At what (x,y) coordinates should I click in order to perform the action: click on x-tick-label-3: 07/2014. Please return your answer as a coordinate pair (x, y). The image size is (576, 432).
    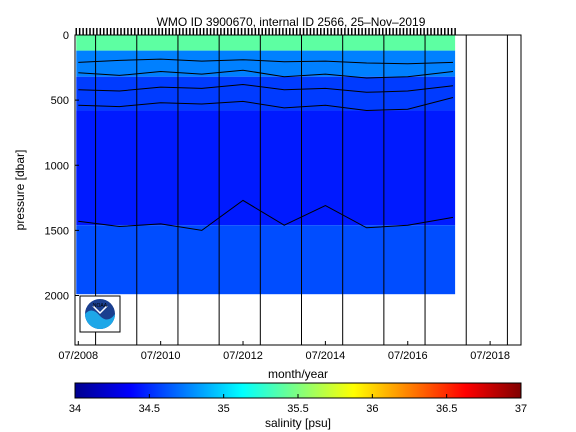
    Looking at the image, I should click on (326, 356).